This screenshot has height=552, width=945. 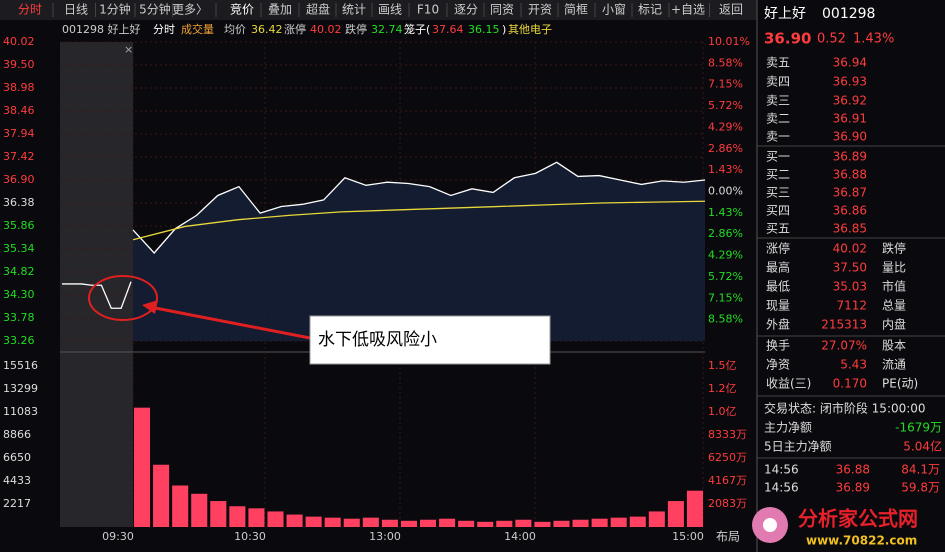 What do you see at coordinates (725, 169) in the screenshot?
I see `y2-tick-label: 1.43%` at bounding box center [725, 169].